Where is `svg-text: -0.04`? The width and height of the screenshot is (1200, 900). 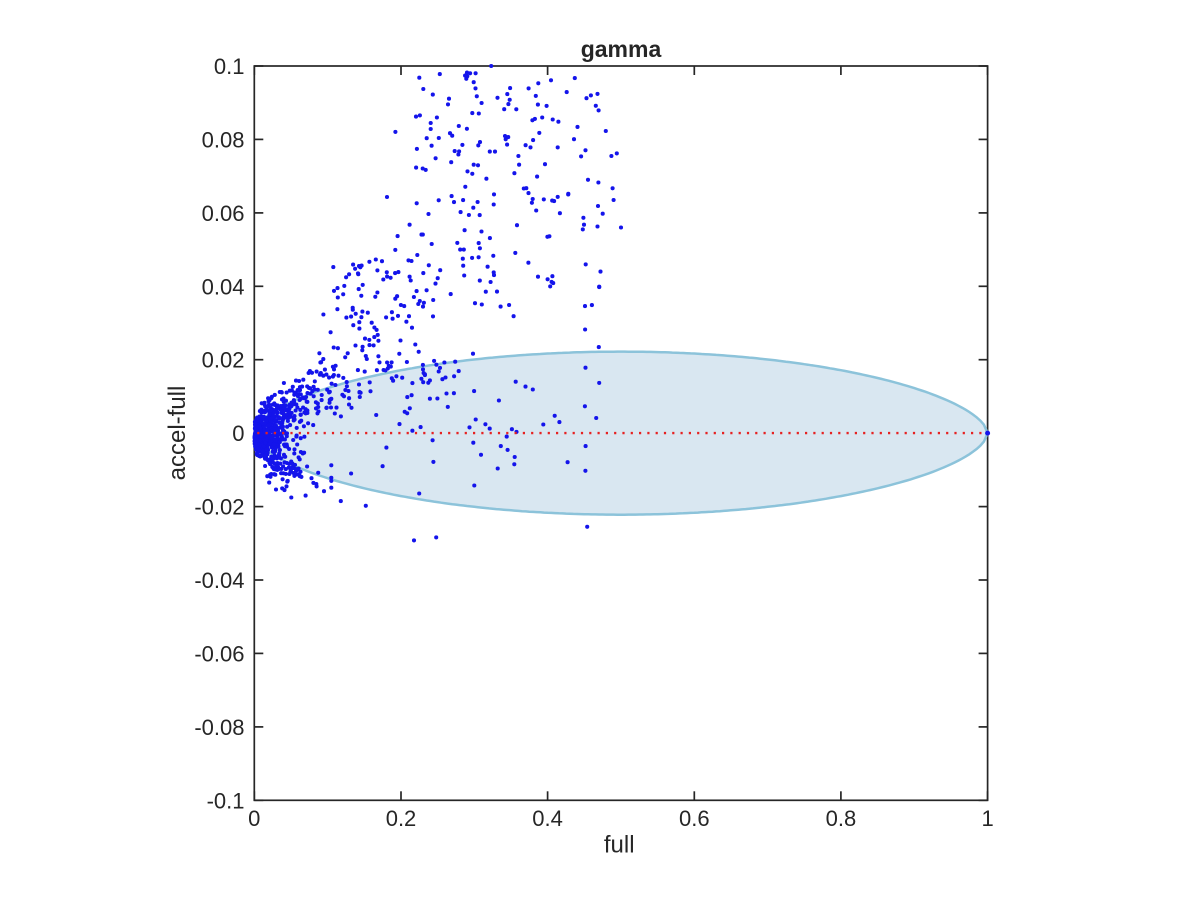
svg-text: -0.04 is located at coordinates (219, 580).